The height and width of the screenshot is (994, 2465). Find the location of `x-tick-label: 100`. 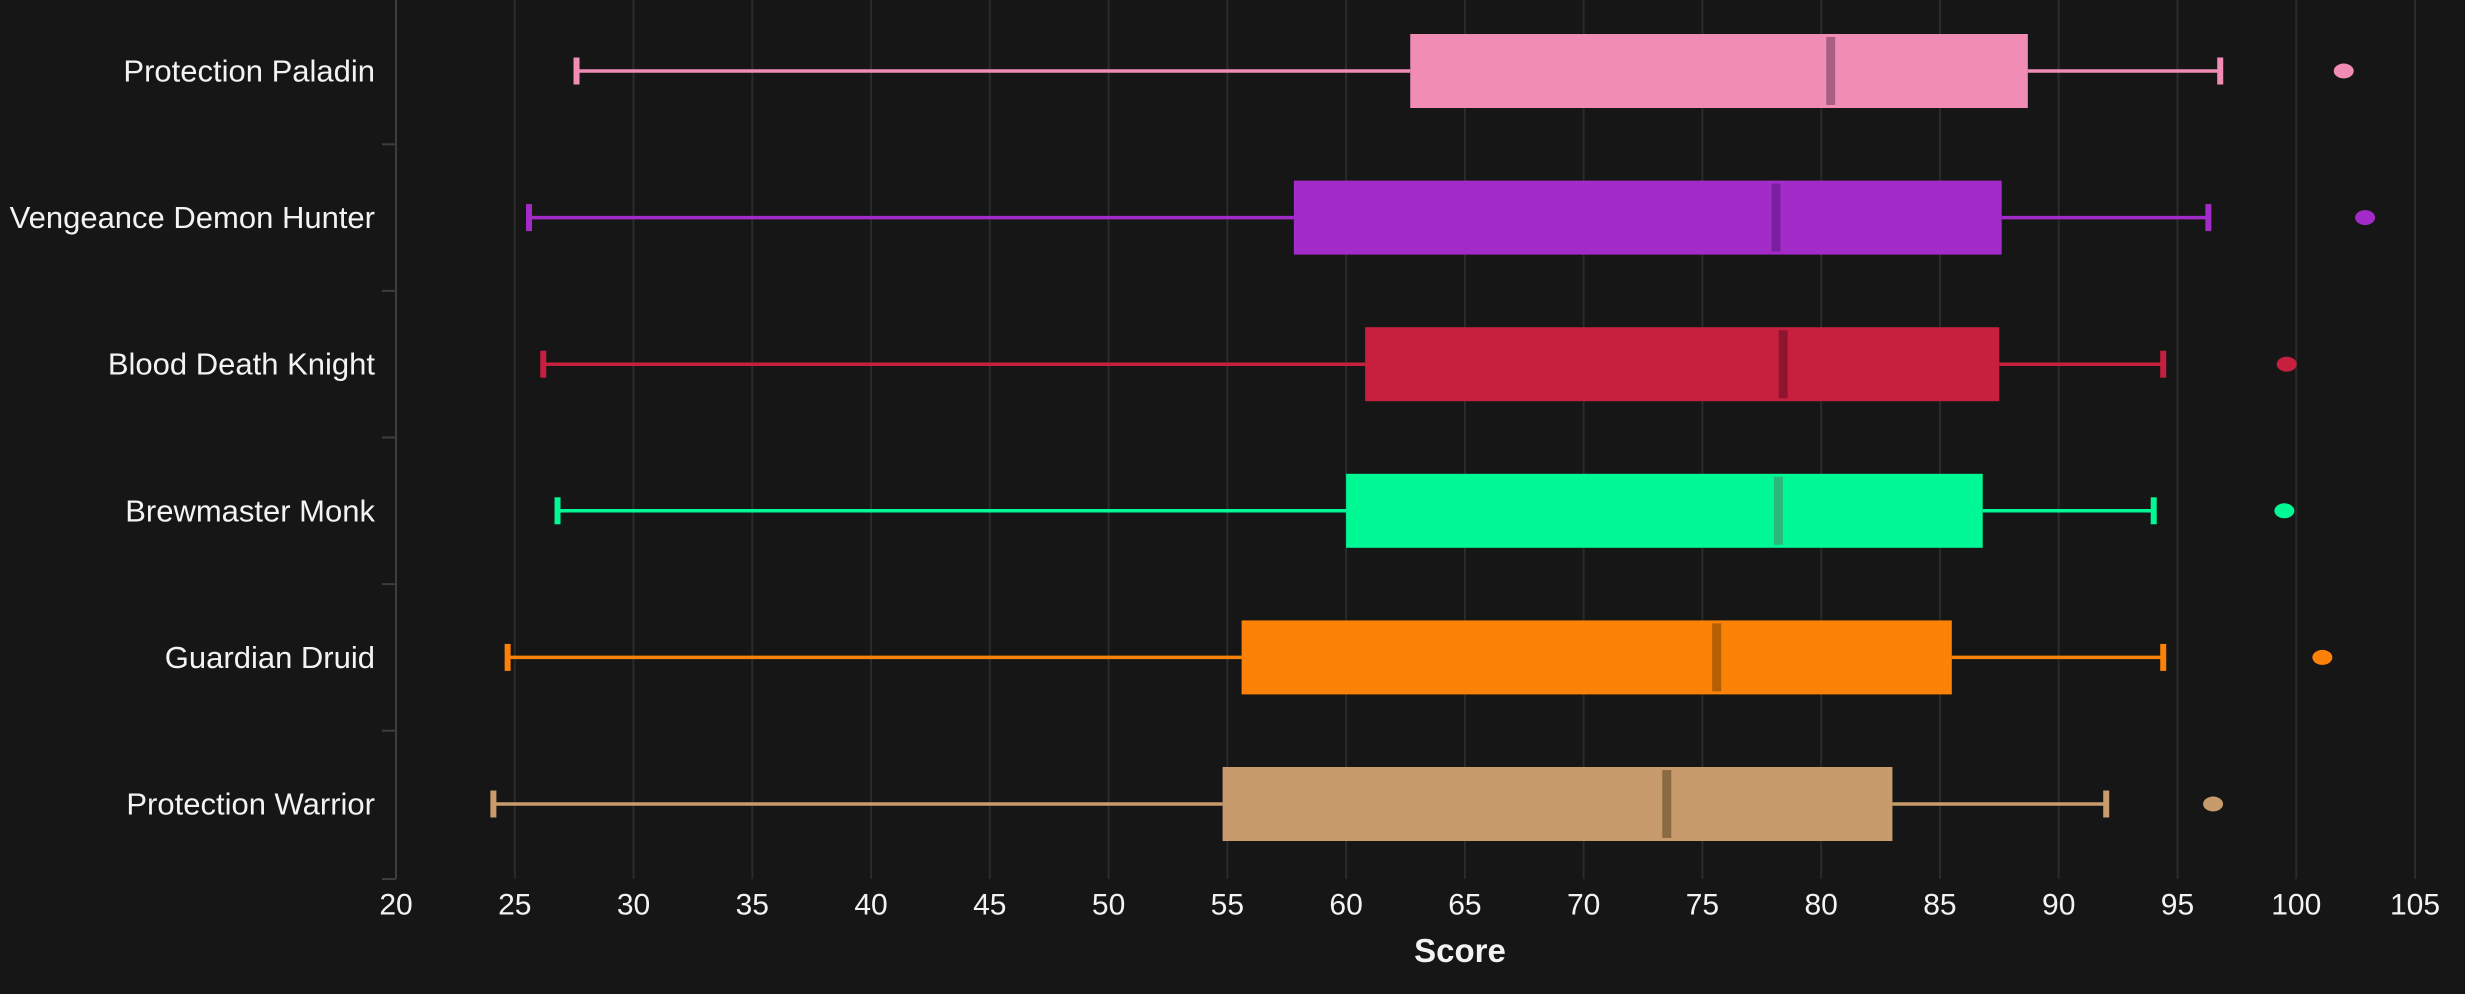

x-tick-label: 100 is located at coordinates (2296, 905).